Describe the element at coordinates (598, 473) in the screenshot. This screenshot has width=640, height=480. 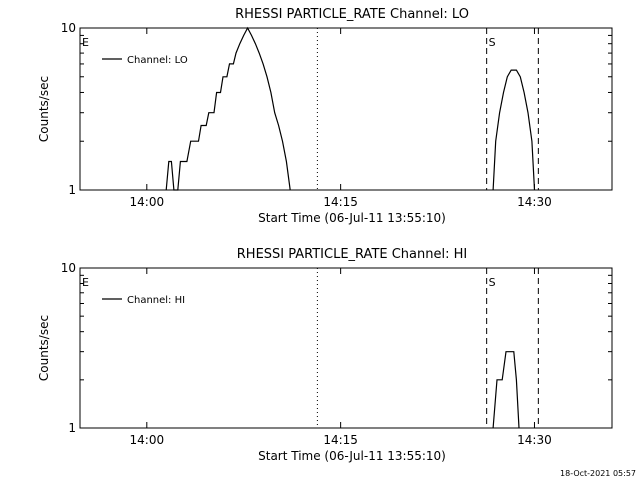
I see `footer-timestamp: 18-Oct-2021 05:57` at that location.